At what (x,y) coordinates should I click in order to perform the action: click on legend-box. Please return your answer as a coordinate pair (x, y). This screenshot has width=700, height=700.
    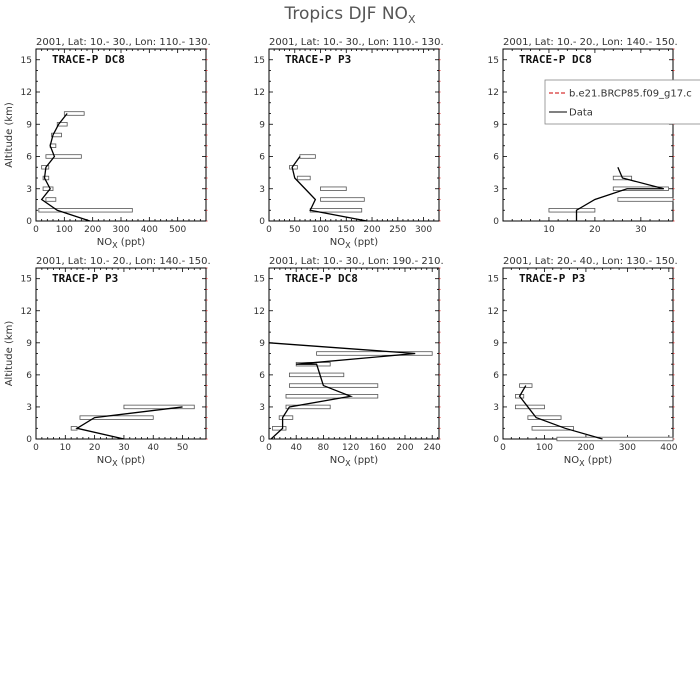
    Looking at the image, I should click on (622, 102).